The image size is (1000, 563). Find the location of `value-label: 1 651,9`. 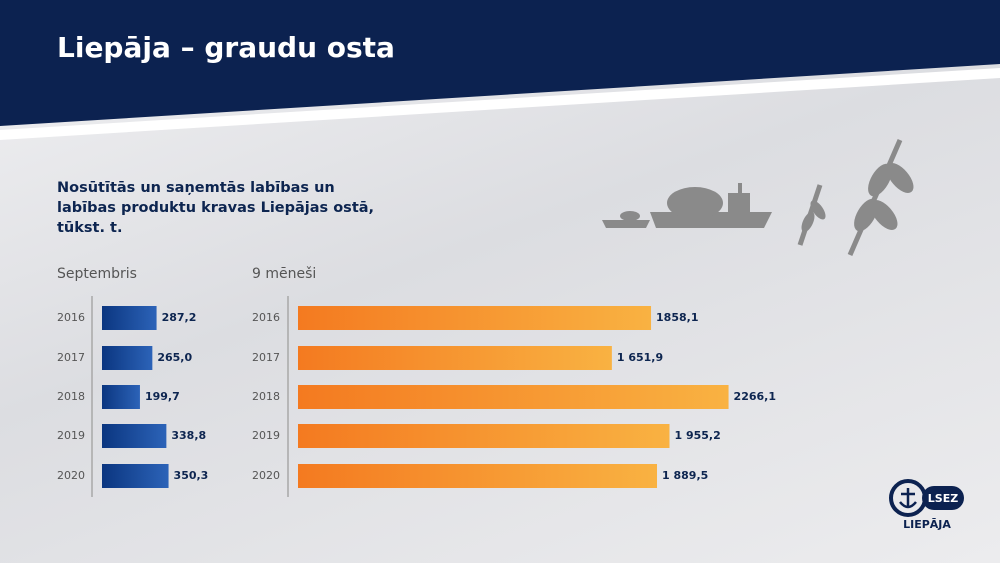

value-label: 1 651,9 is located at coordinates (640, 357).